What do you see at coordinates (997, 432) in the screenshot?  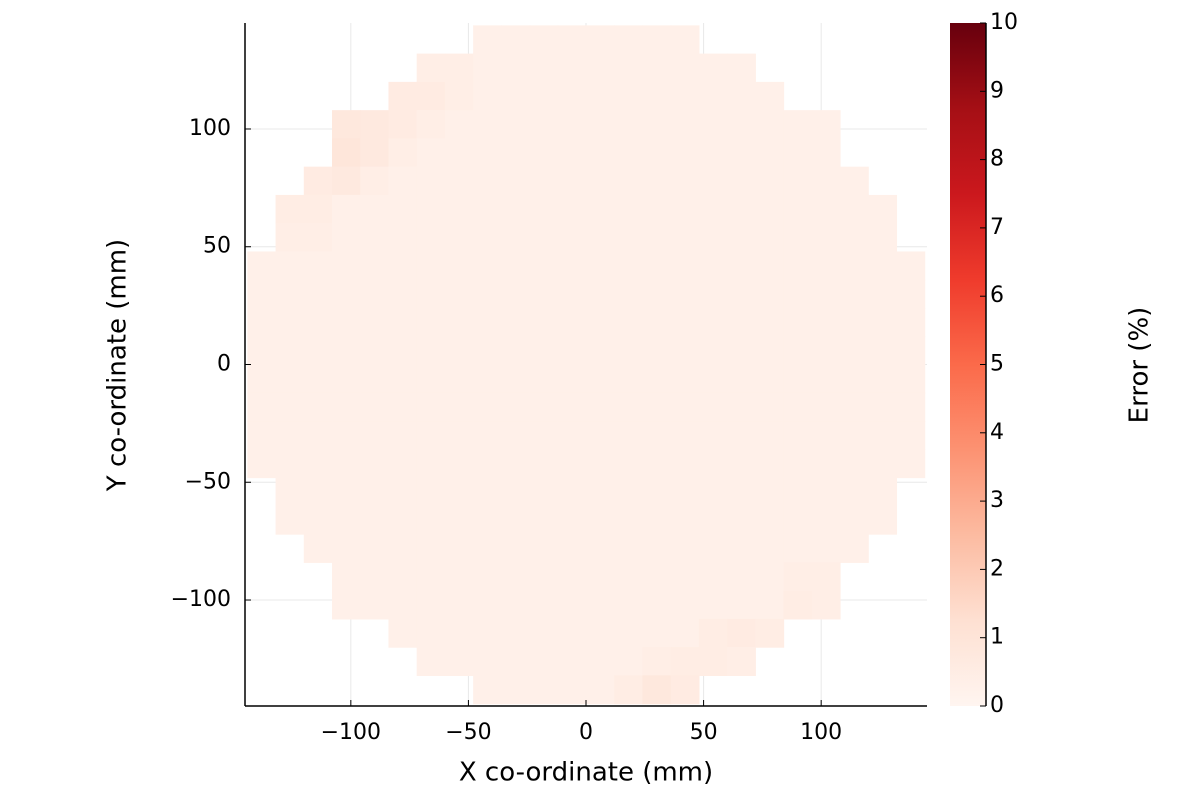 I see `colorbar-tick-label: 4` at bounding box center [997, 432].